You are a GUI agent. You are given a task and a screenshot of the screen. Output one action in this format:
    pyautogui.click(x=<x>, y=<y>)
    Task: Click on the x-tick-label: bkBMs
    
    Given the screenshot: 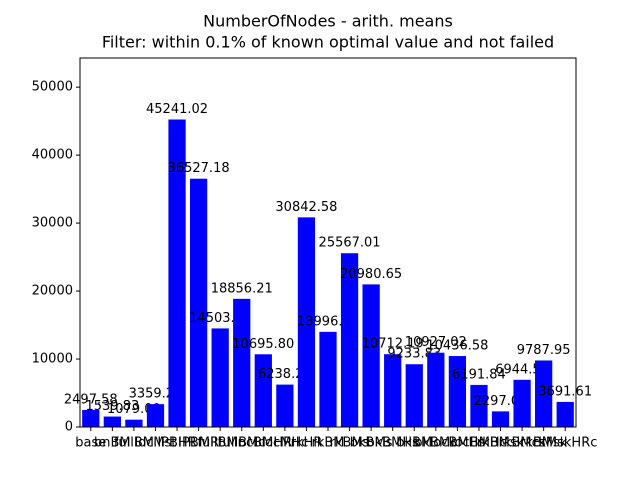 What is the action you would take?
    pyautogui.click(x=371, y=443)
    